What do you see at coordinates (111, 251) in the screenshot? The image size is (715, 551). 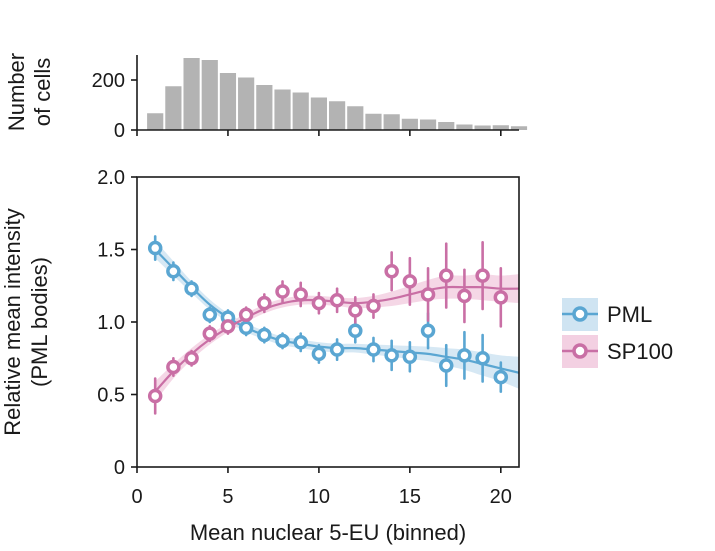 I see `y-tick-label: 1.5` at bounding box center [111, 251].